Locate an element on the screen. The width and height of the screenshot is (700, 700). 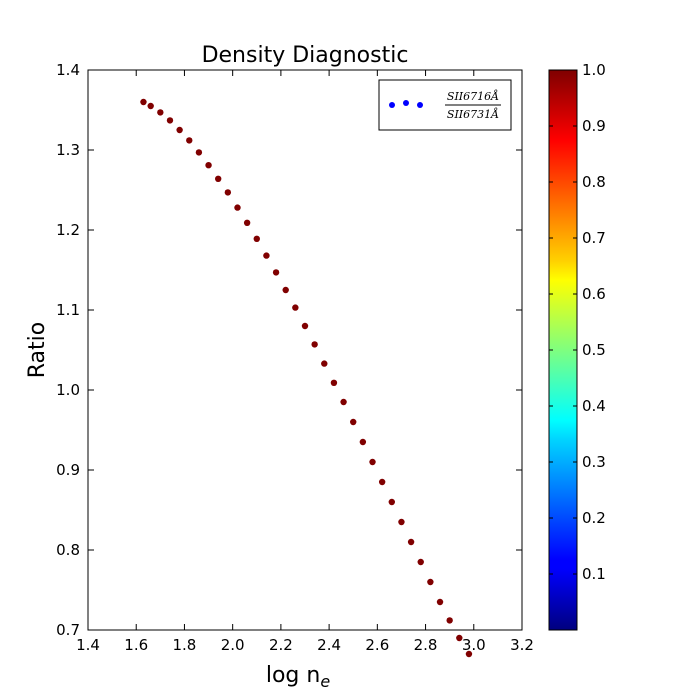
colorbar-tick-label: 1.0 is located at coordinates (594, 70).